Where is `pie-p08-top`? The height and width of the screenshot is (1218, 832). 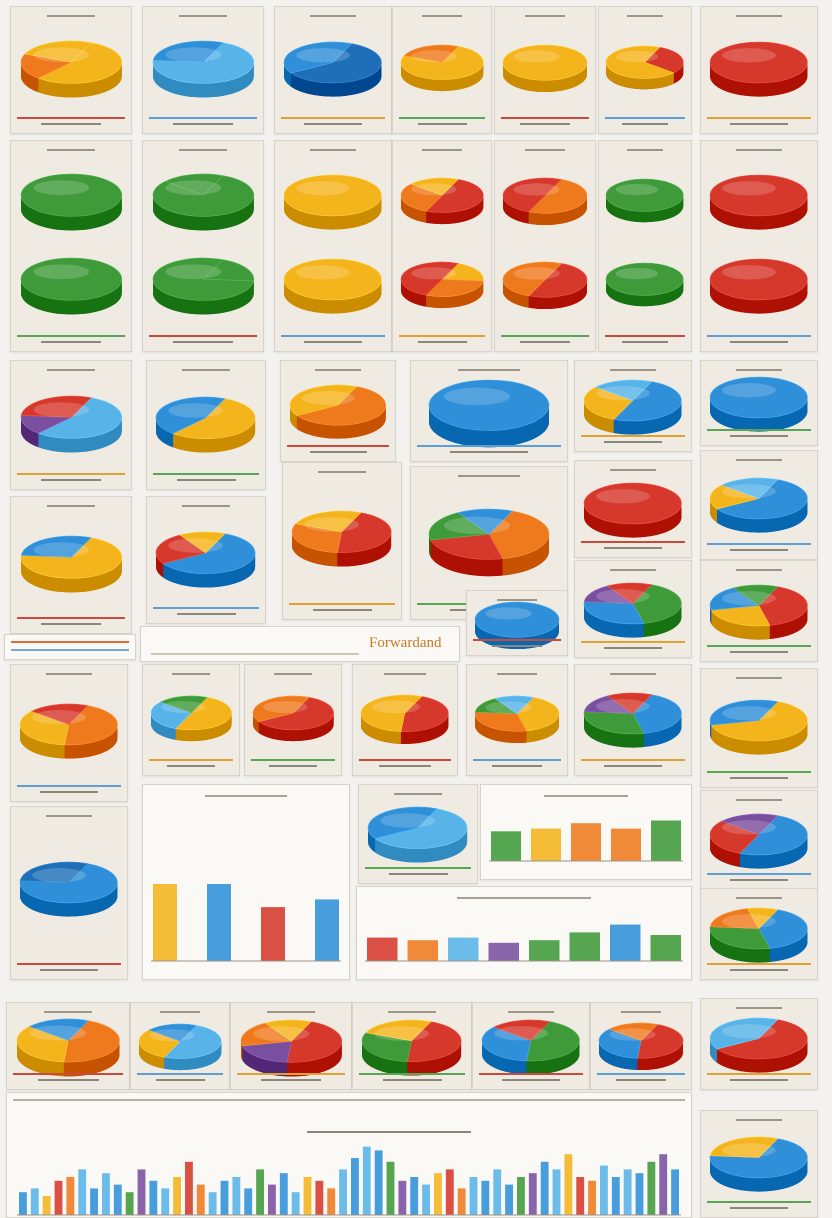
pie-p08-top is located at coordinates (71, 202).